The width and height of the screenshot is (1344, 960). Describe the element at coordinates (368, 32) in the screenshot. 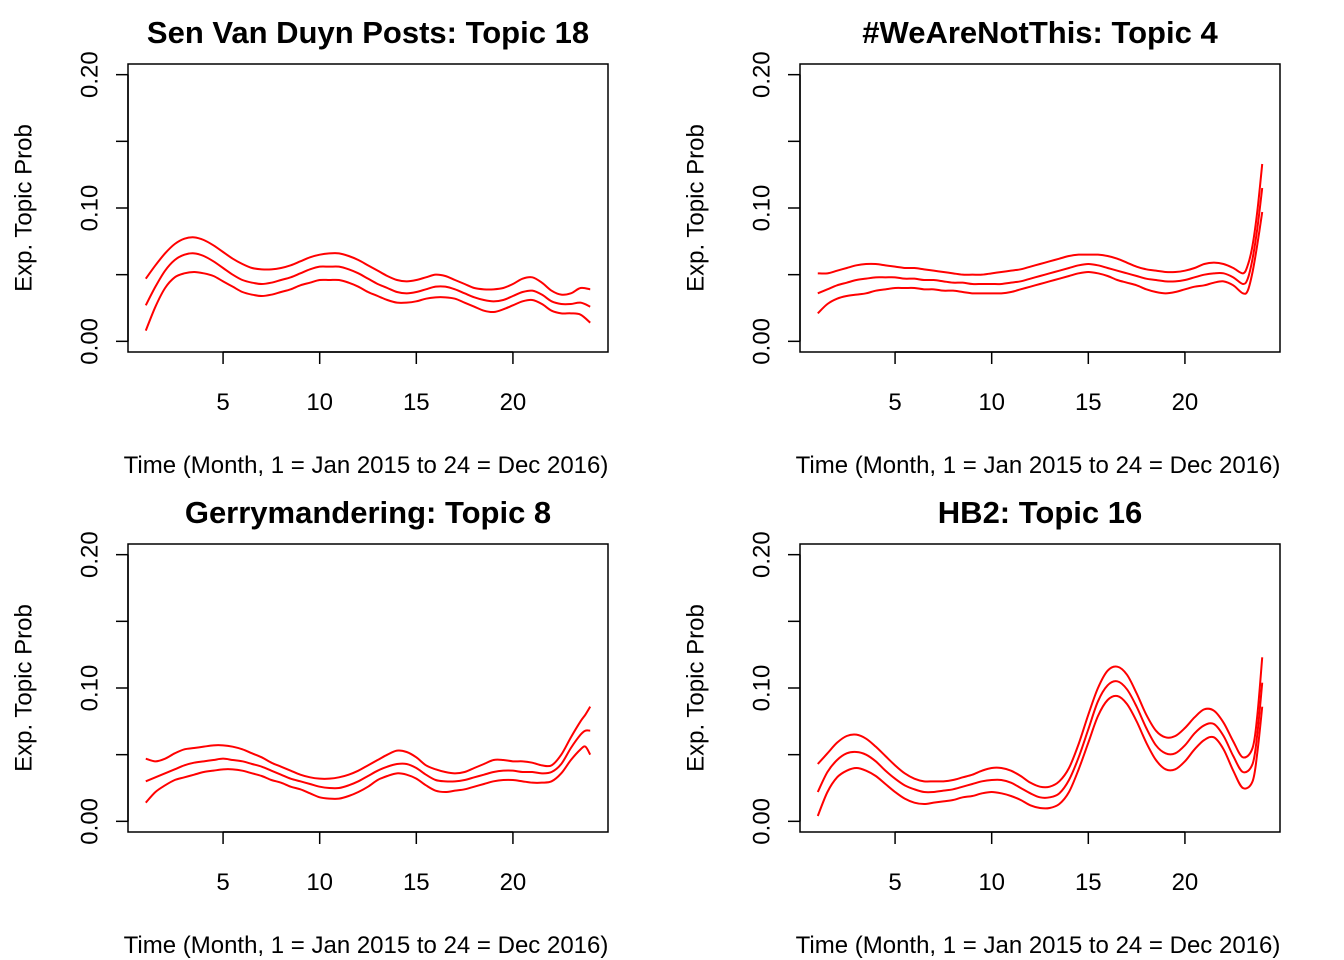

I see `chart-title: Sen Van Duyn Posts: Topic 18` at that location.